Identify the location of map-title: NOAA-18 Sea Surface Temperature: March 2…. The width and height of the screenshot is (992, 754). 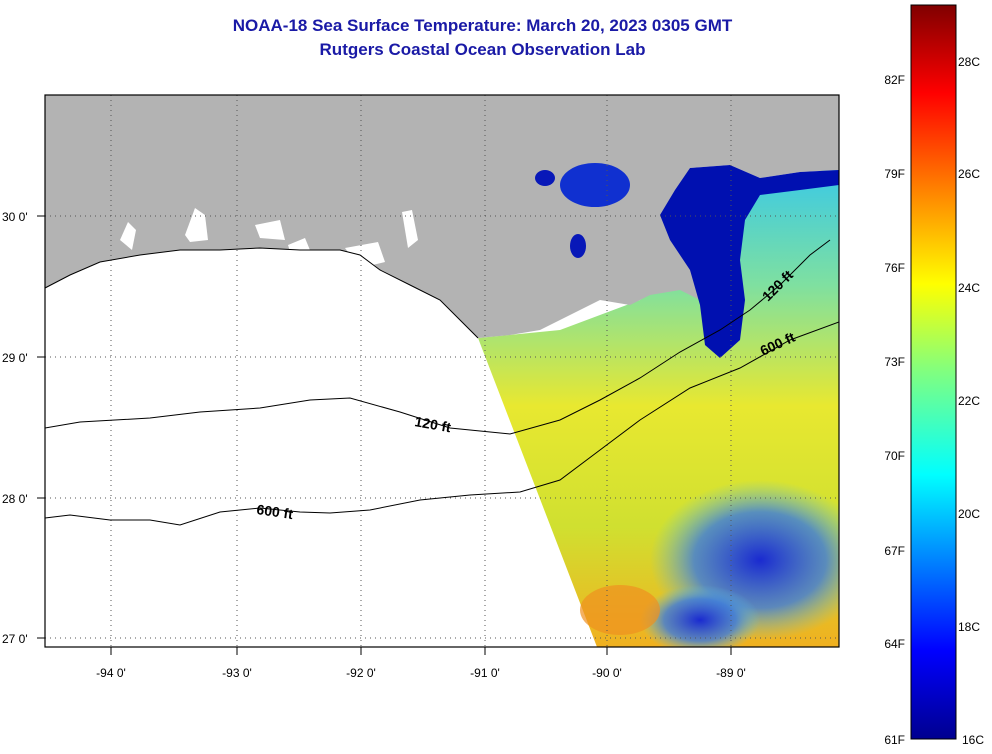
(482, 25).